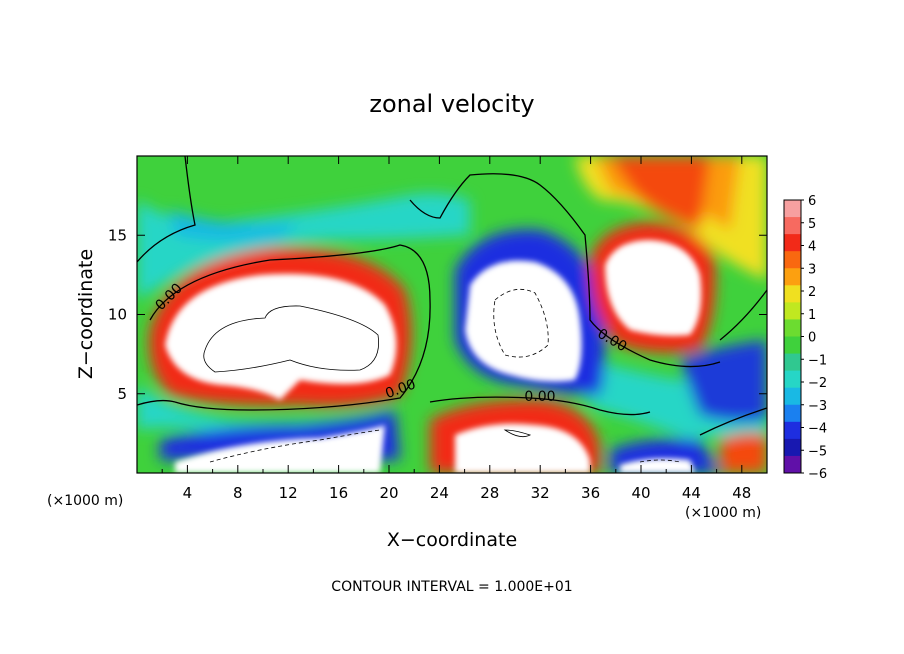  Describe the element at coordinates (238, 493) in the screenshot. I see `x-tick-label: 8` at that location.